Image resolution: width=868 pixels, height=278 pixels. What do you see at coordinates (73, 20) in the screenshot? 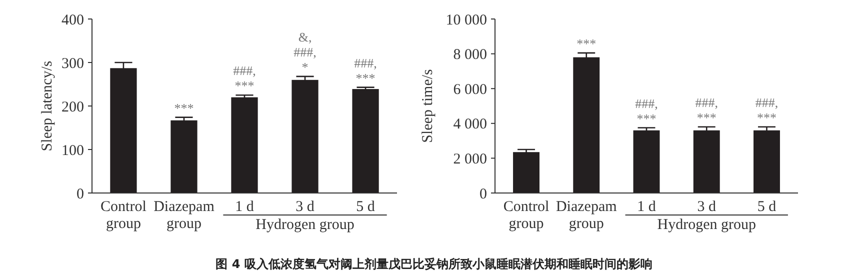
I see `y-tick-label: 400` at bounding box center [73, 20].